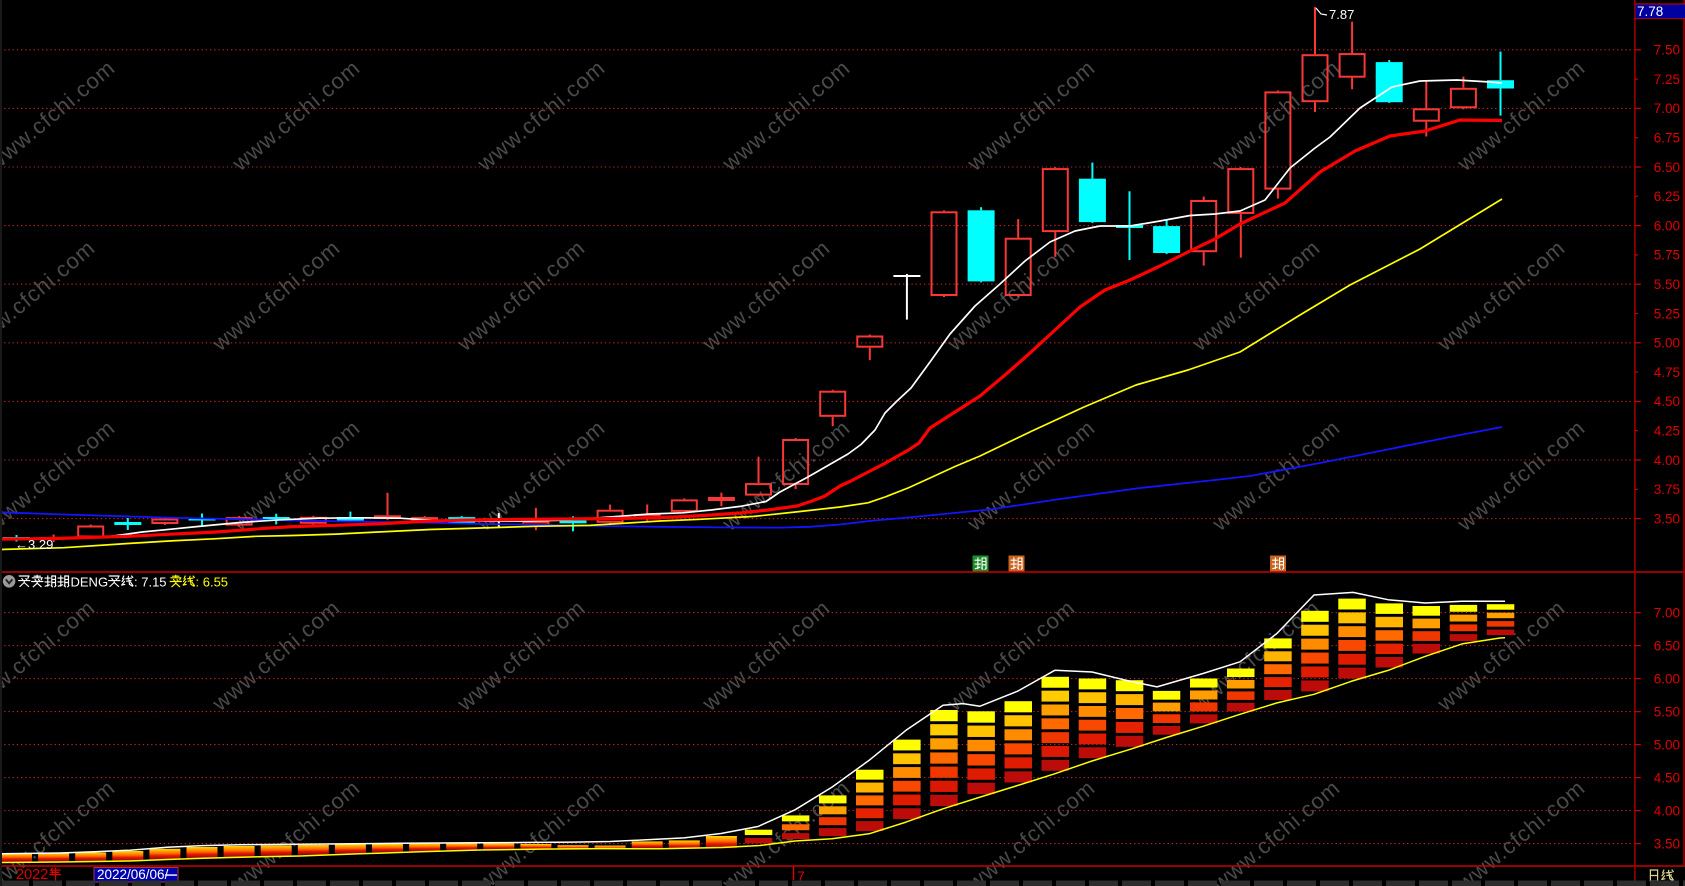  Describe the element at coordinates (1667, 255) in the screenshot. I see `svg-text: 5.75` at that location.